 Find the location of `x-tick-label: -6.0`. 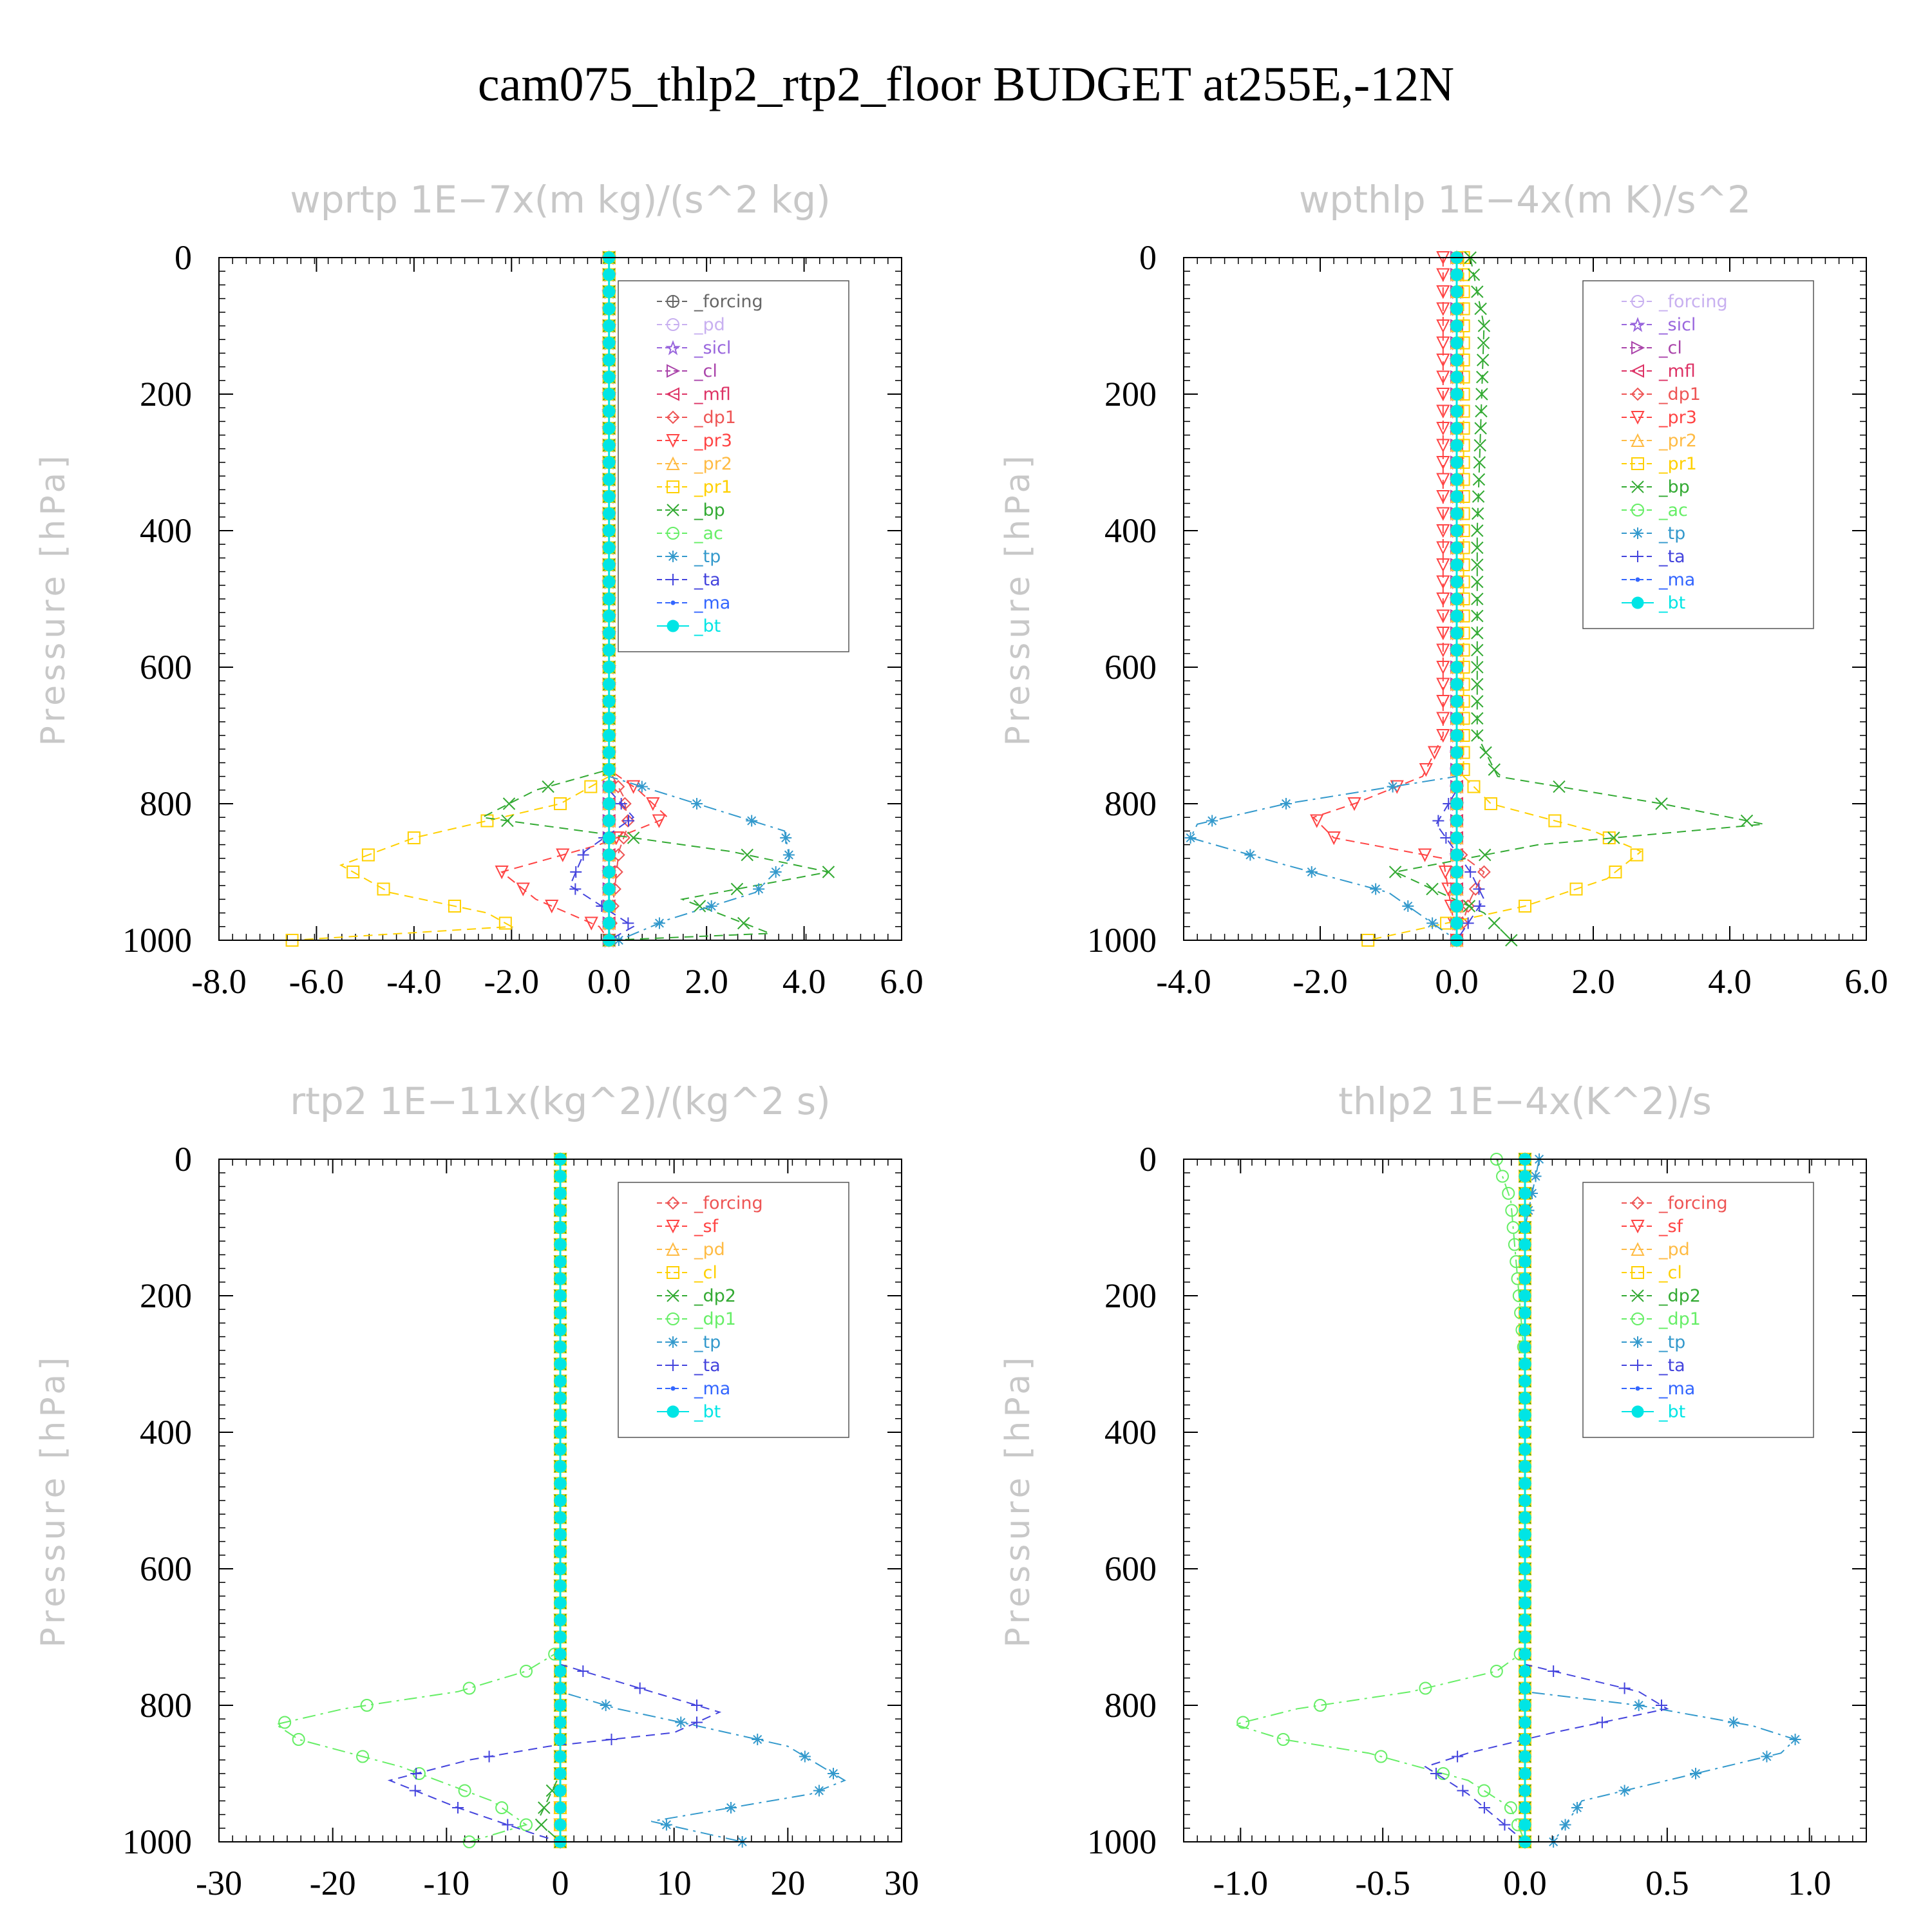

x-tick-label: -6.0 is located at coordinates (317, 981).